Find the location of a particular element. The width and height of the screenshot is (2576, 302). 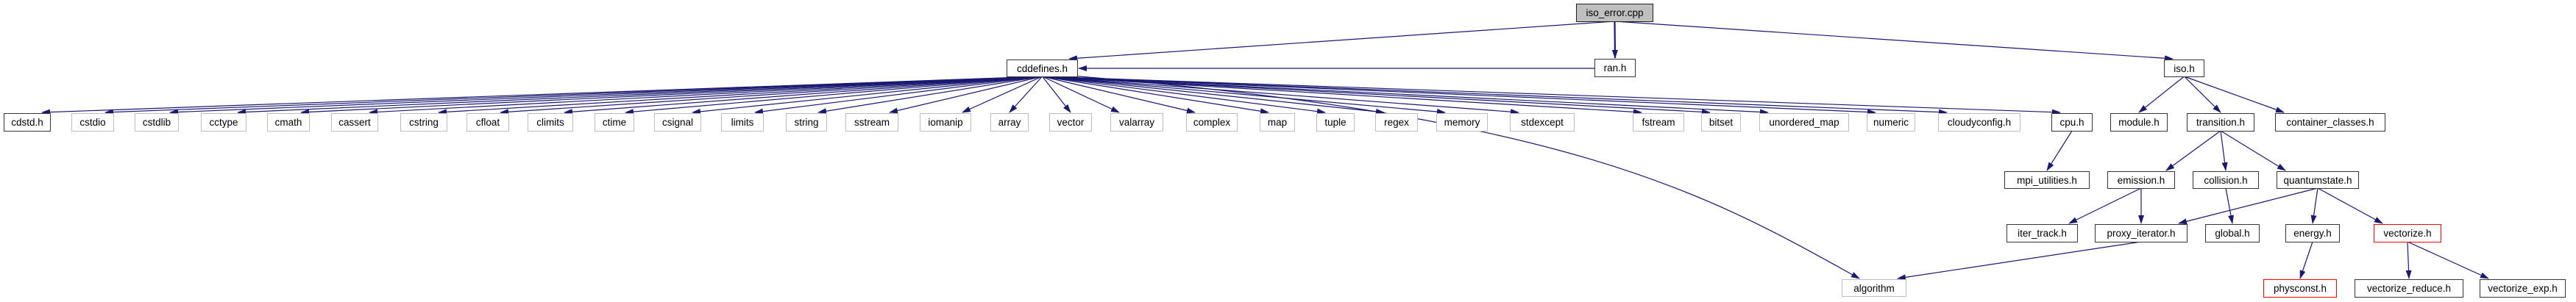

node-cstdlib: cstdlib is located at coordinates (157, 122).